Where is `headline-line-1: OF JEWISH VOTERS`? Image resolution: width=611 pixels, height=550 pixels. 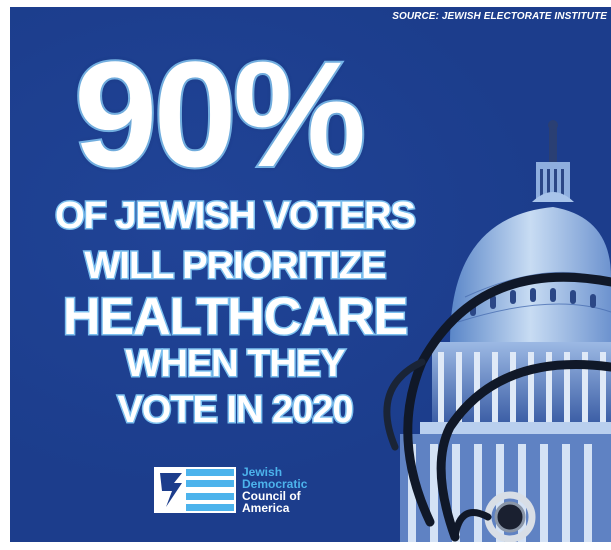 headline-line-1: OF JEWISH VOTERS is located at coordinates (236, 216).